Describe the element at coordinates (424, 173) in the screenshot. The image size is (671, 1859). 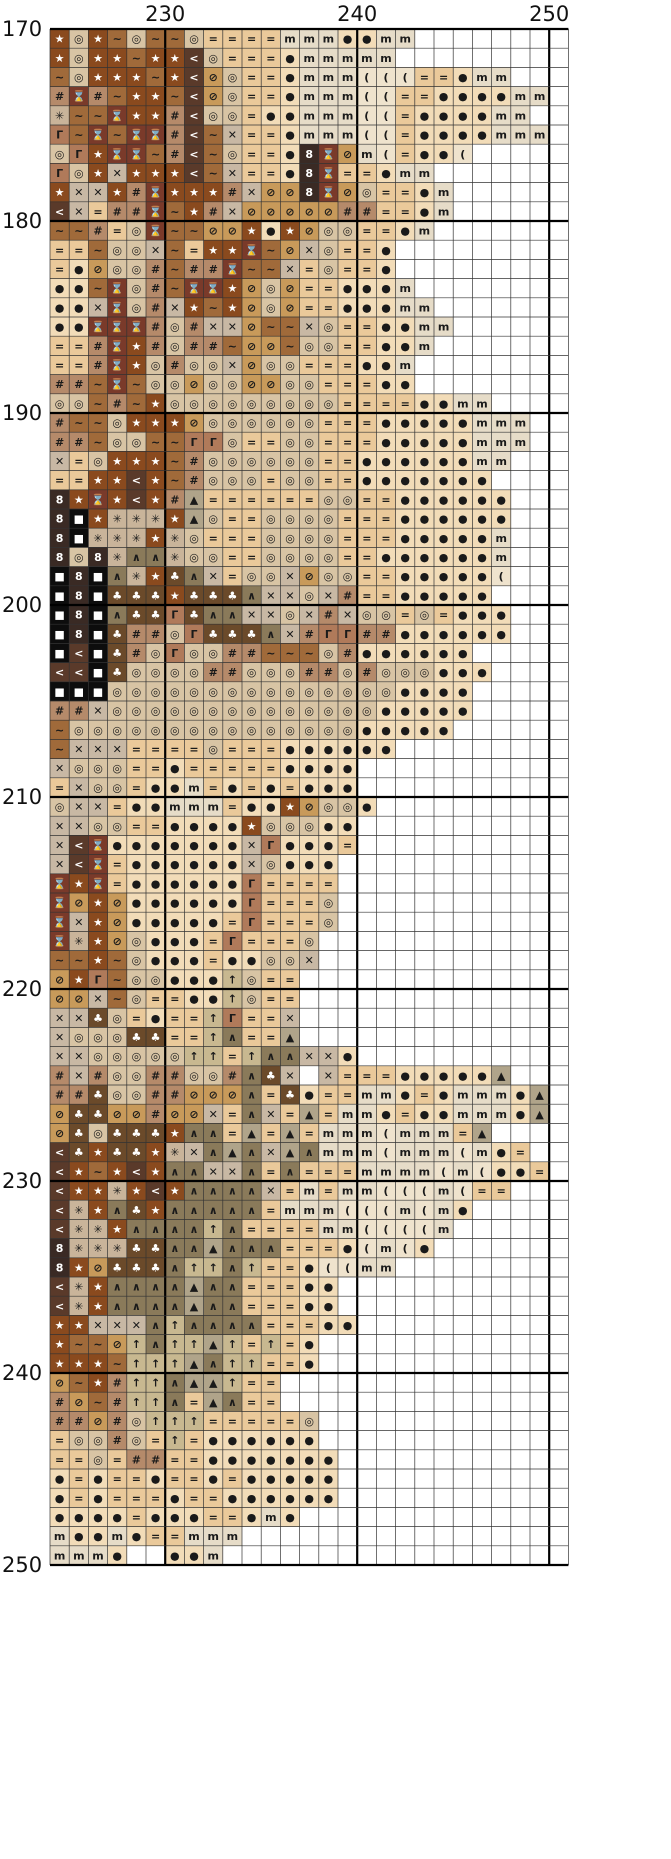
I see `stitch-symbol: m` at that location.